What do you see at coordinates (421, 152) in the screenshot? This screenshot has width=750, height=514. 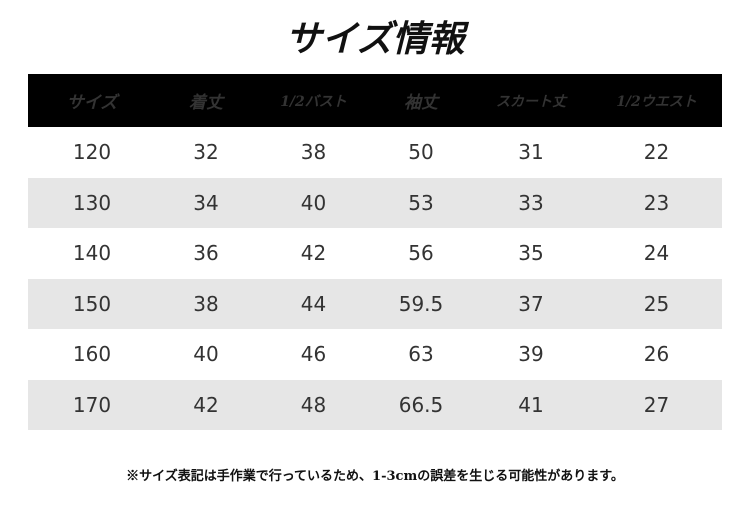 I see `table-cell: 50` at bounding box center [421, 152].